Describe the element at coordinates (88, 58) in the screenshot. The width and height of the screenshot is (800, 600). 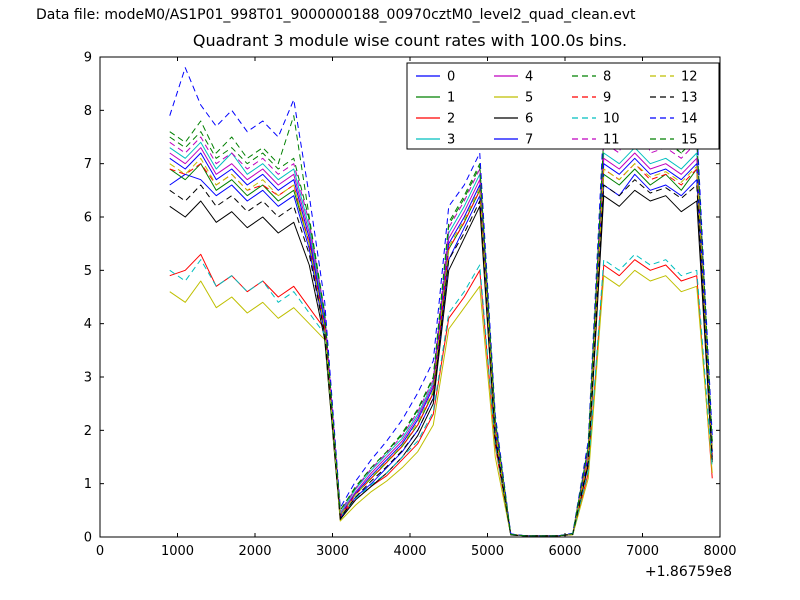
I see `y-tick-label: 9` at that location.